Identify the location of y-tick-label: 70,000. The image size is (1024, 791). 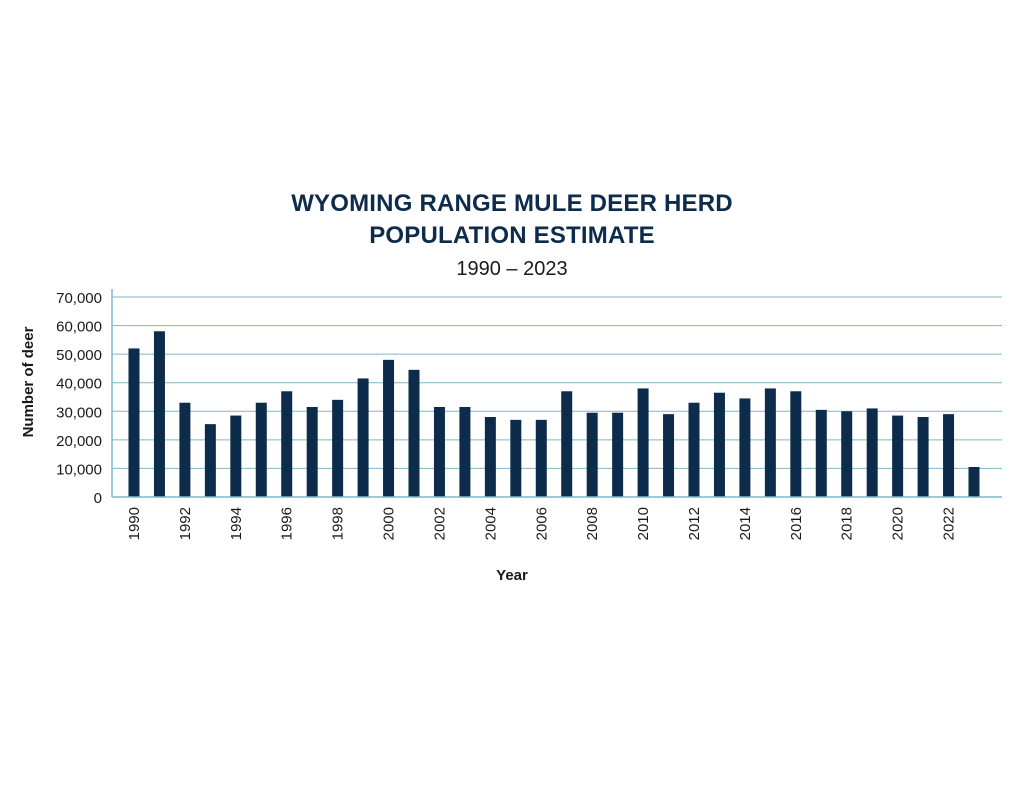
(79, 298).